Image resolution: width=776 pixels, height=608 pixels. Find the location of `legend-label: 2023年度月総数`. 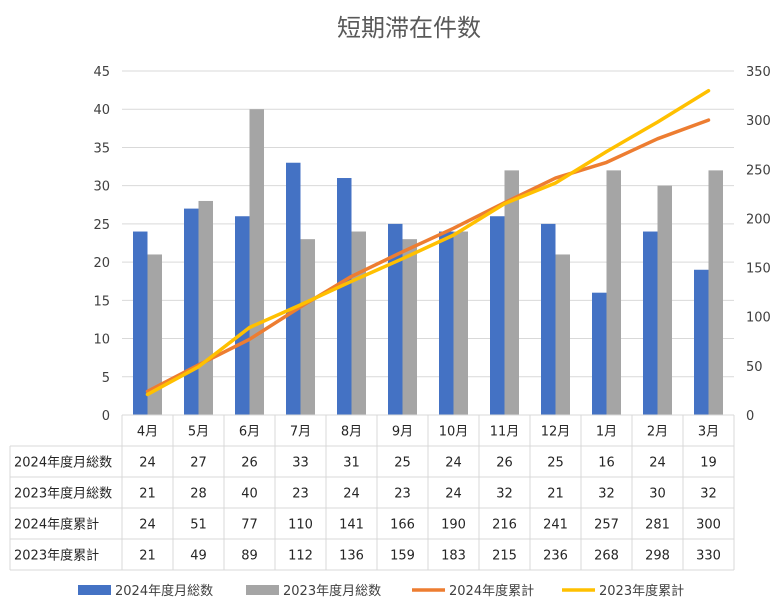

legend-label: 2023年度月総数 is located at coordinates (332, 591).